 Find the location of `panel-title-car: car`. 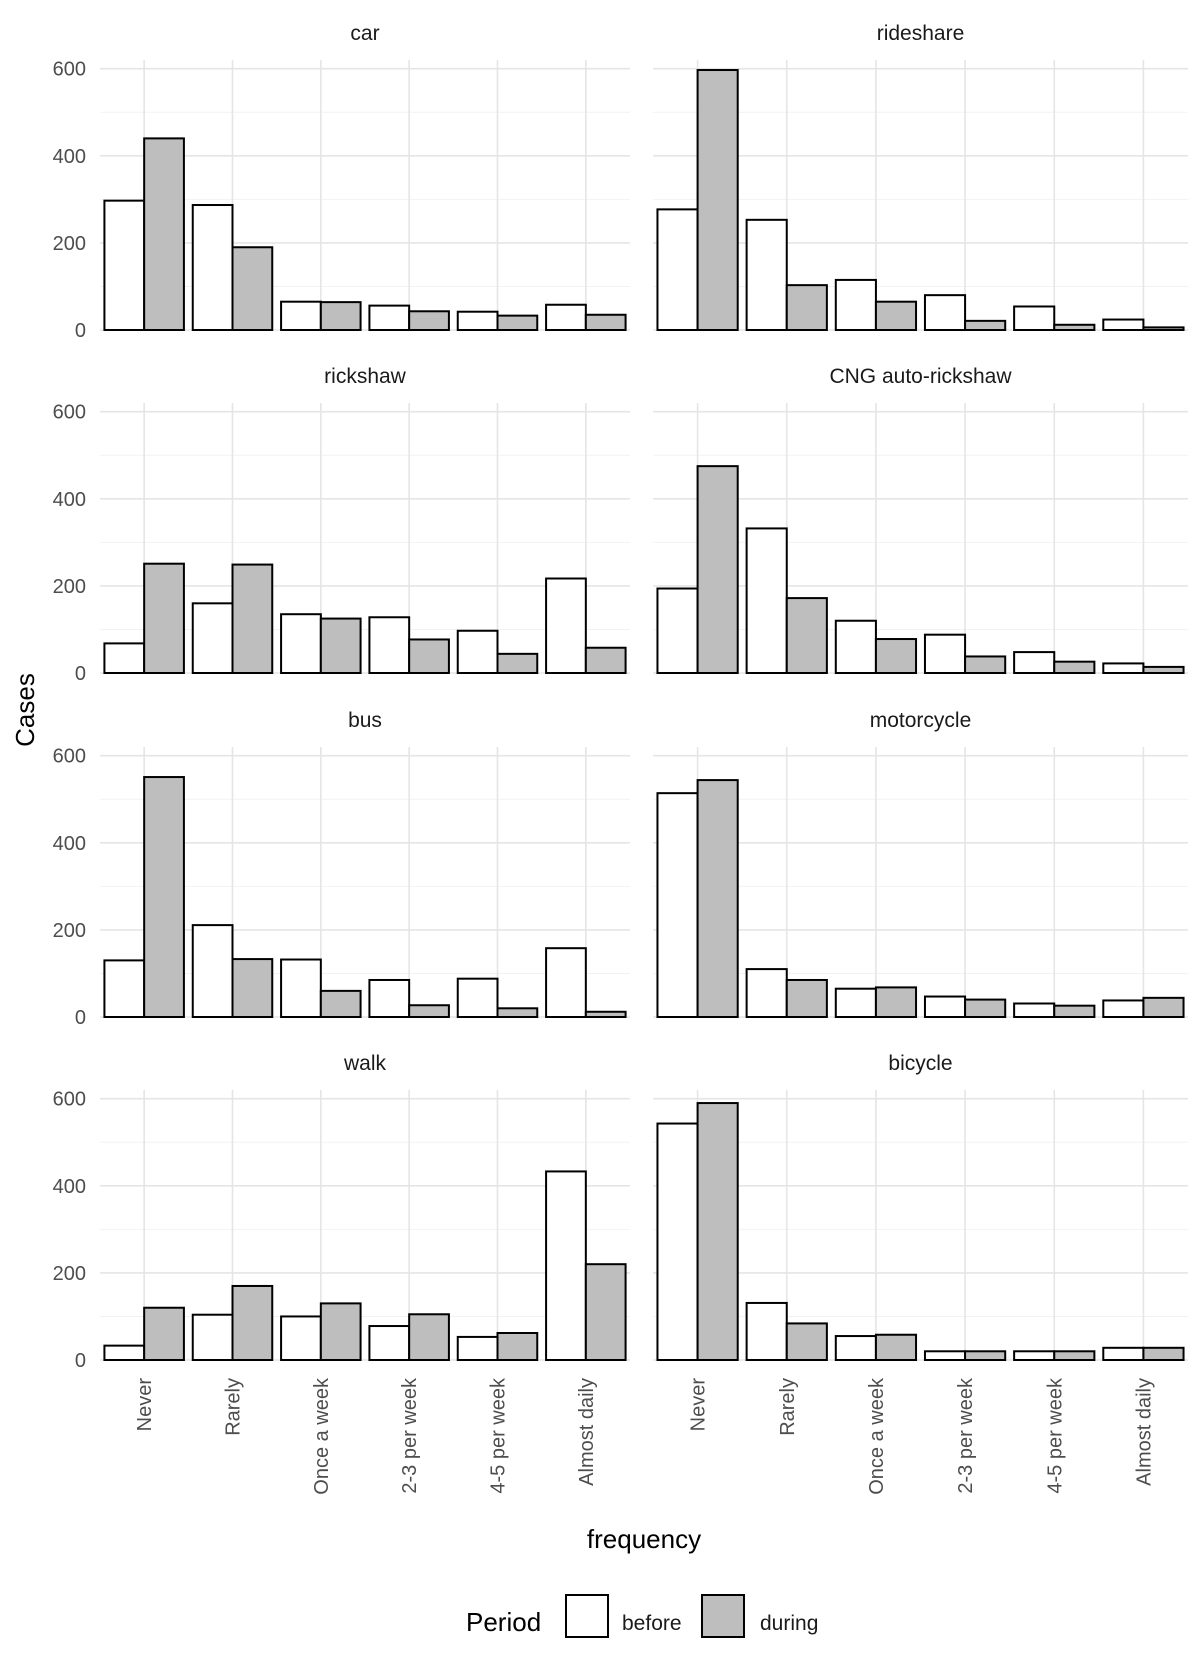

panel-title-car: car is located at coordinates (364, 33).